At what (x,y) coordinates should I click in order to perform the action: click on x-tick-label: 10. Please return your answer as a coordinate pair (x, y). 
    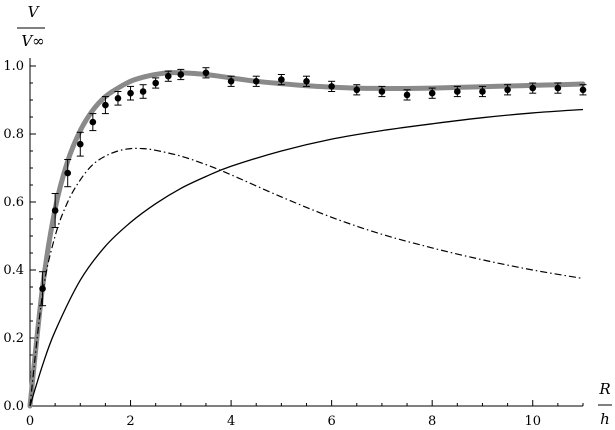
    Looking at the image, I should click on (532, 421).